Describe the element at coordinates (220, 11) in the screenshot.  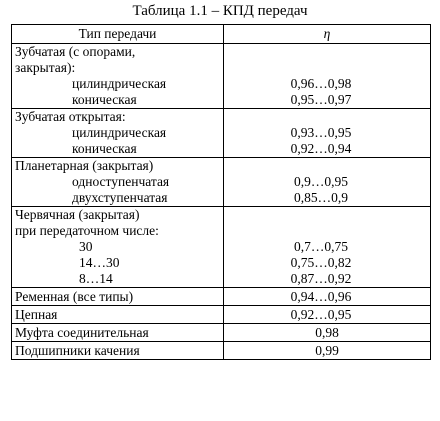
I see `table-title: Таблица 1.1 – КПД передач` at that location.